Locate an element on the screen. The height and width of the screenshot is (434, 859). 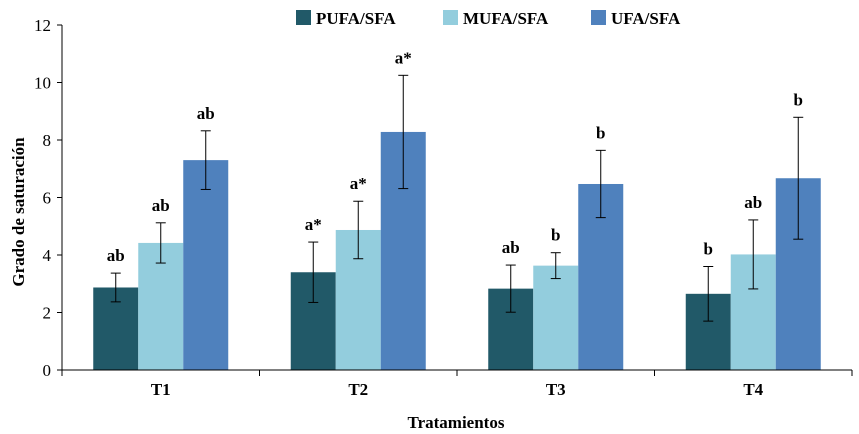
legend-label: MUFA/SFA is located at coordinates (506, 18).